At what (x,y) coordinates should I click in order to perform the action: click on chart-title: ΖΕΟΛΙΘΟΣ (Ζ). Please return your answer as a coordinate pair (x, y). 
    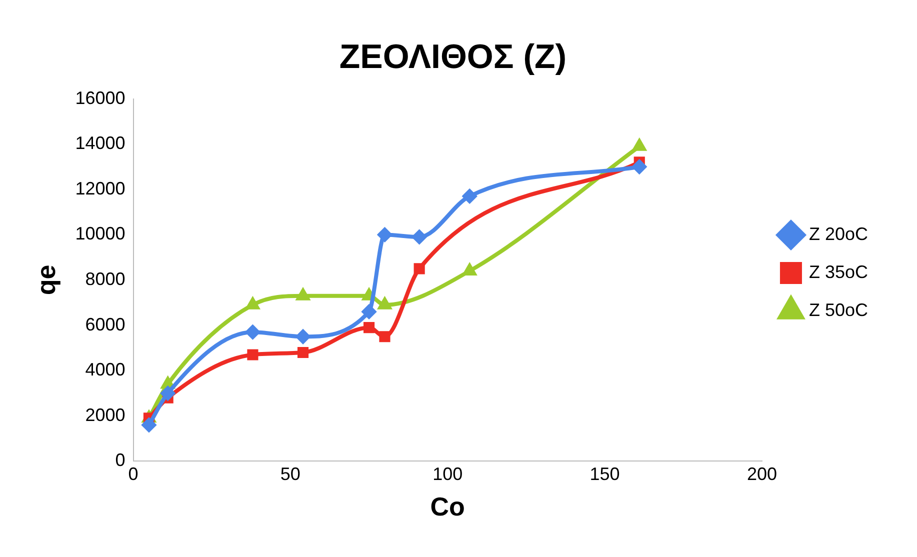
    Looking at the image, I should click on (453, 57).